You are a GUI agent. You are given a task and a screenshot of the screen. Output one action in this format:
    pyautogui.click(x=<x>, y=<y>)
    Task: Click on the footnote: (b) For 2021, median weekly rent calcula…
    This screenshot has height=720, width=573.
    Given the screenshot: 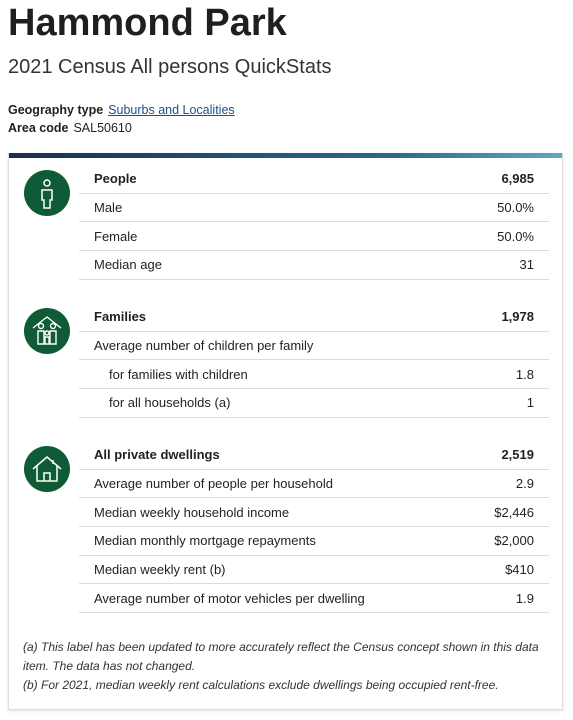 What is the action you would take?
    pyautogui.click(x=261, y=685)
    